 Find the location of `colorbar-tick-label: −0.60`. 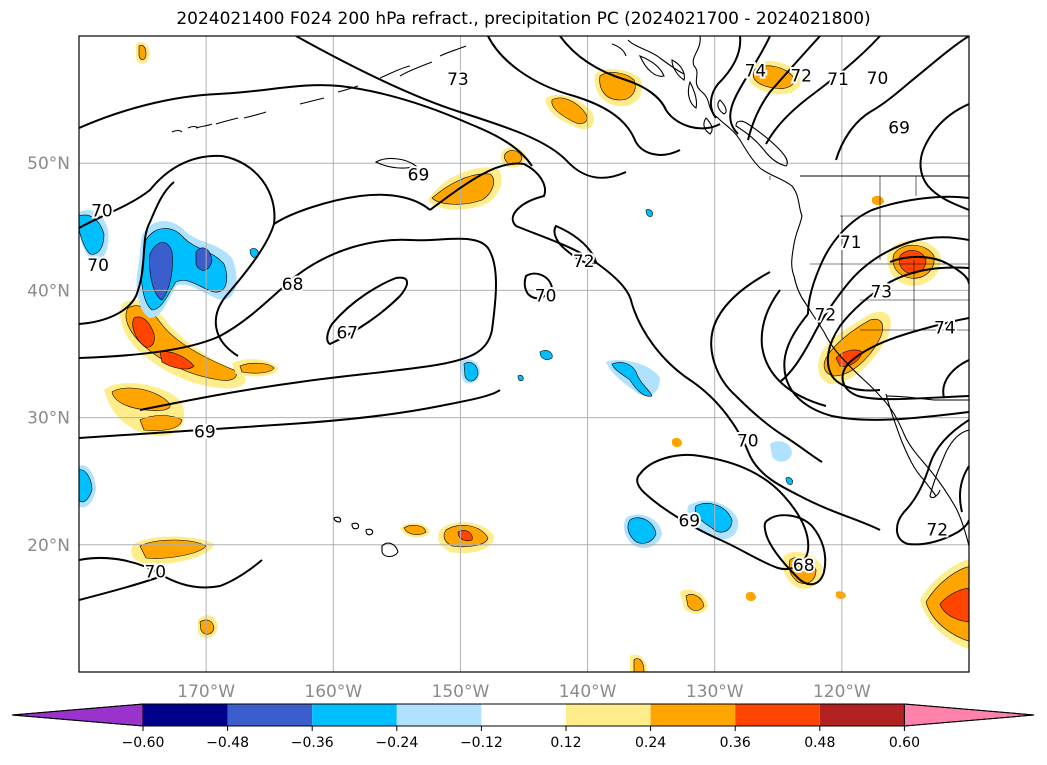

colorbar-tick-label: −0.60 is located at coordinates (143, 743).